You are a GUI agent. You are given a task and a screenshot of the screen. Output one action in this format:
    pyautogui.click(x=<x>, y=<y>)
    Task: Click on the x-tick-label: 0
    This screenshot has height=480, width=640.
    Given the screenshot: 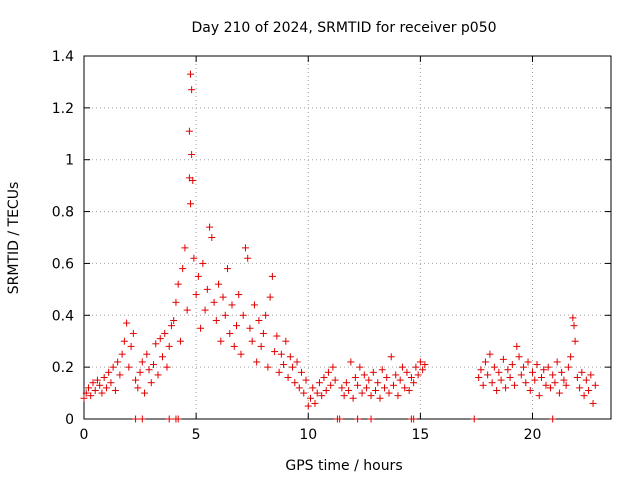 What is the action you would take?
    pyautogui.click(x=84, y=435)
    